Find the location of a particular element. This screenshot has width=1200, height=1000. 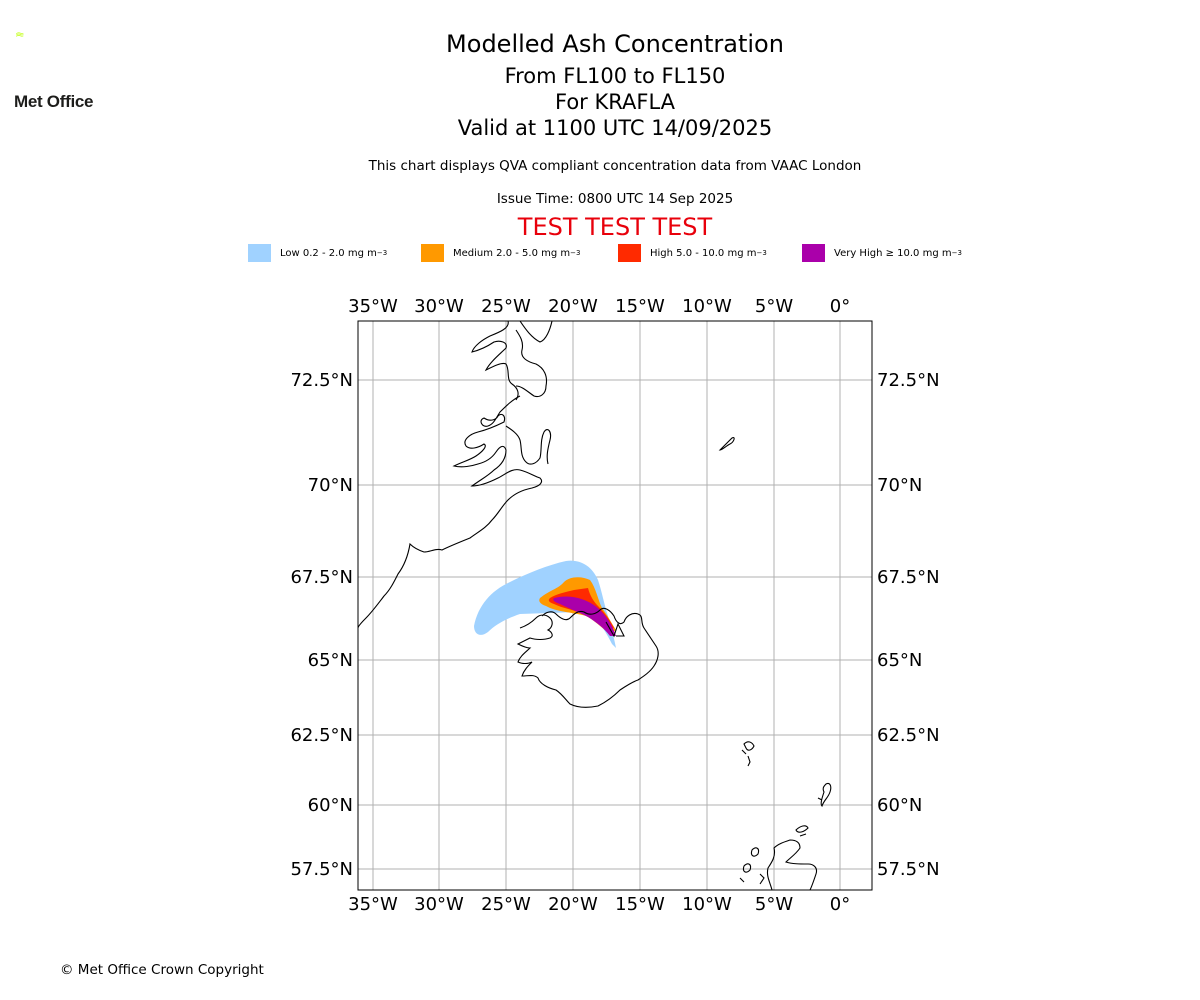

lat-label-right-70n: 70°N is located at coordinates (899, 485).